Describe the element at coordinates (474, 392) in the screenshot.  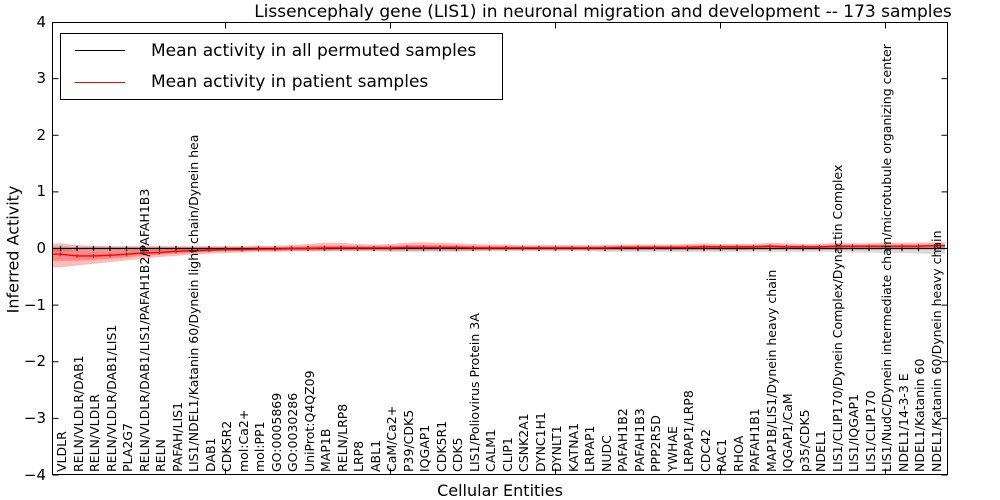
I see `x-tick-label: LIS1/Poliovirus Protein 3A` at that location.